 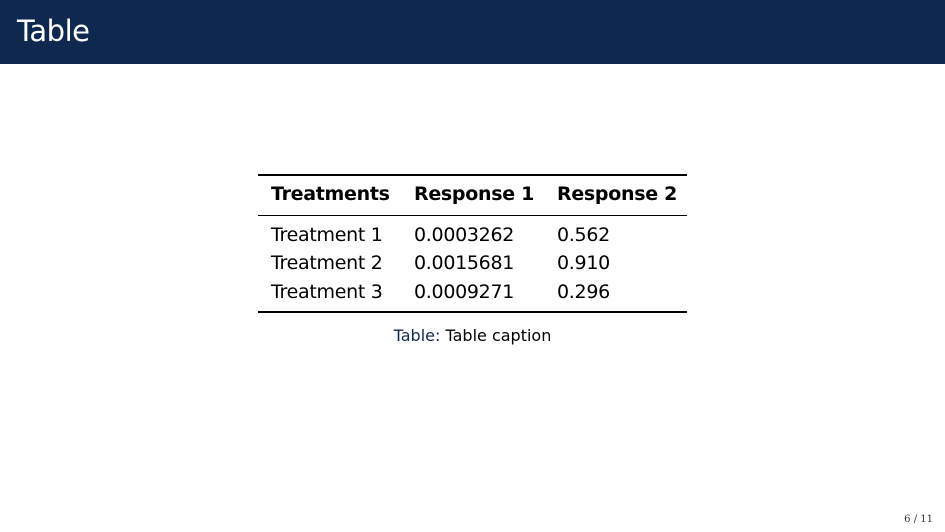 I want to click on header-treatments: Treatments, so click(x=330, y=194).